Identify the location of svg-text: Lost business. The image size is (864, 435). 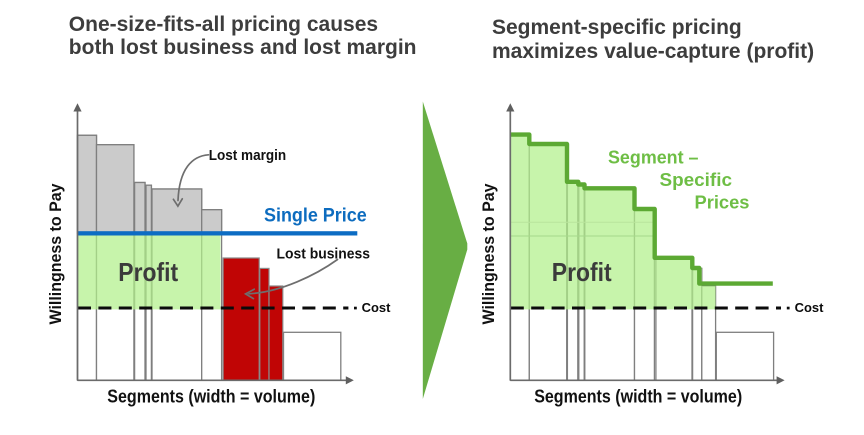
(324, 254).